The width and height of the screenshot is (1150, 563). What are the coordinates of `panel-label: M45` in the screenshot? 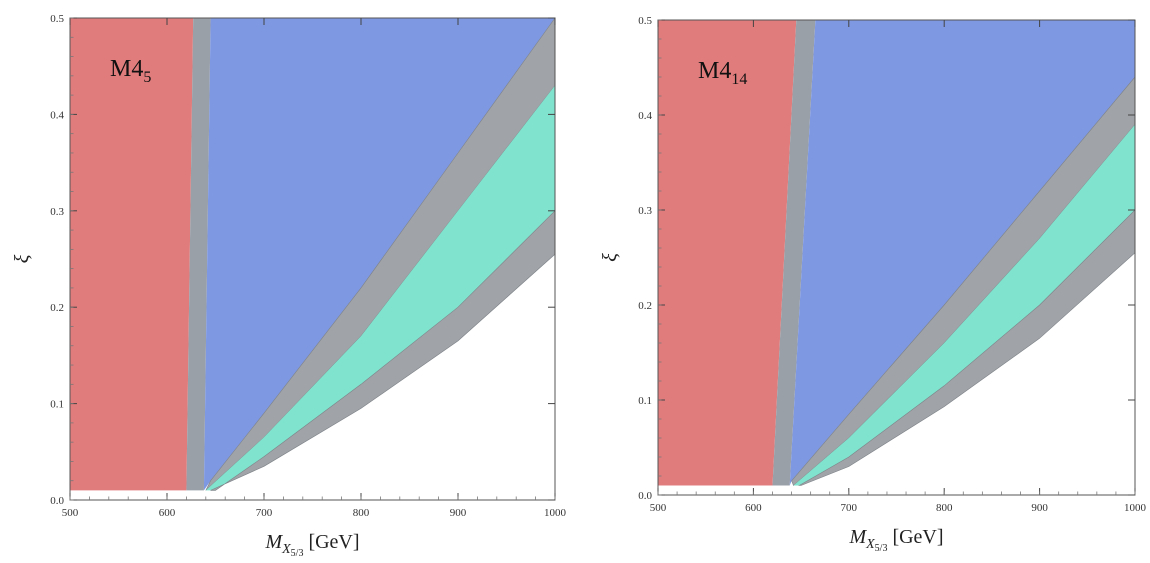 It's located at (130, 71).